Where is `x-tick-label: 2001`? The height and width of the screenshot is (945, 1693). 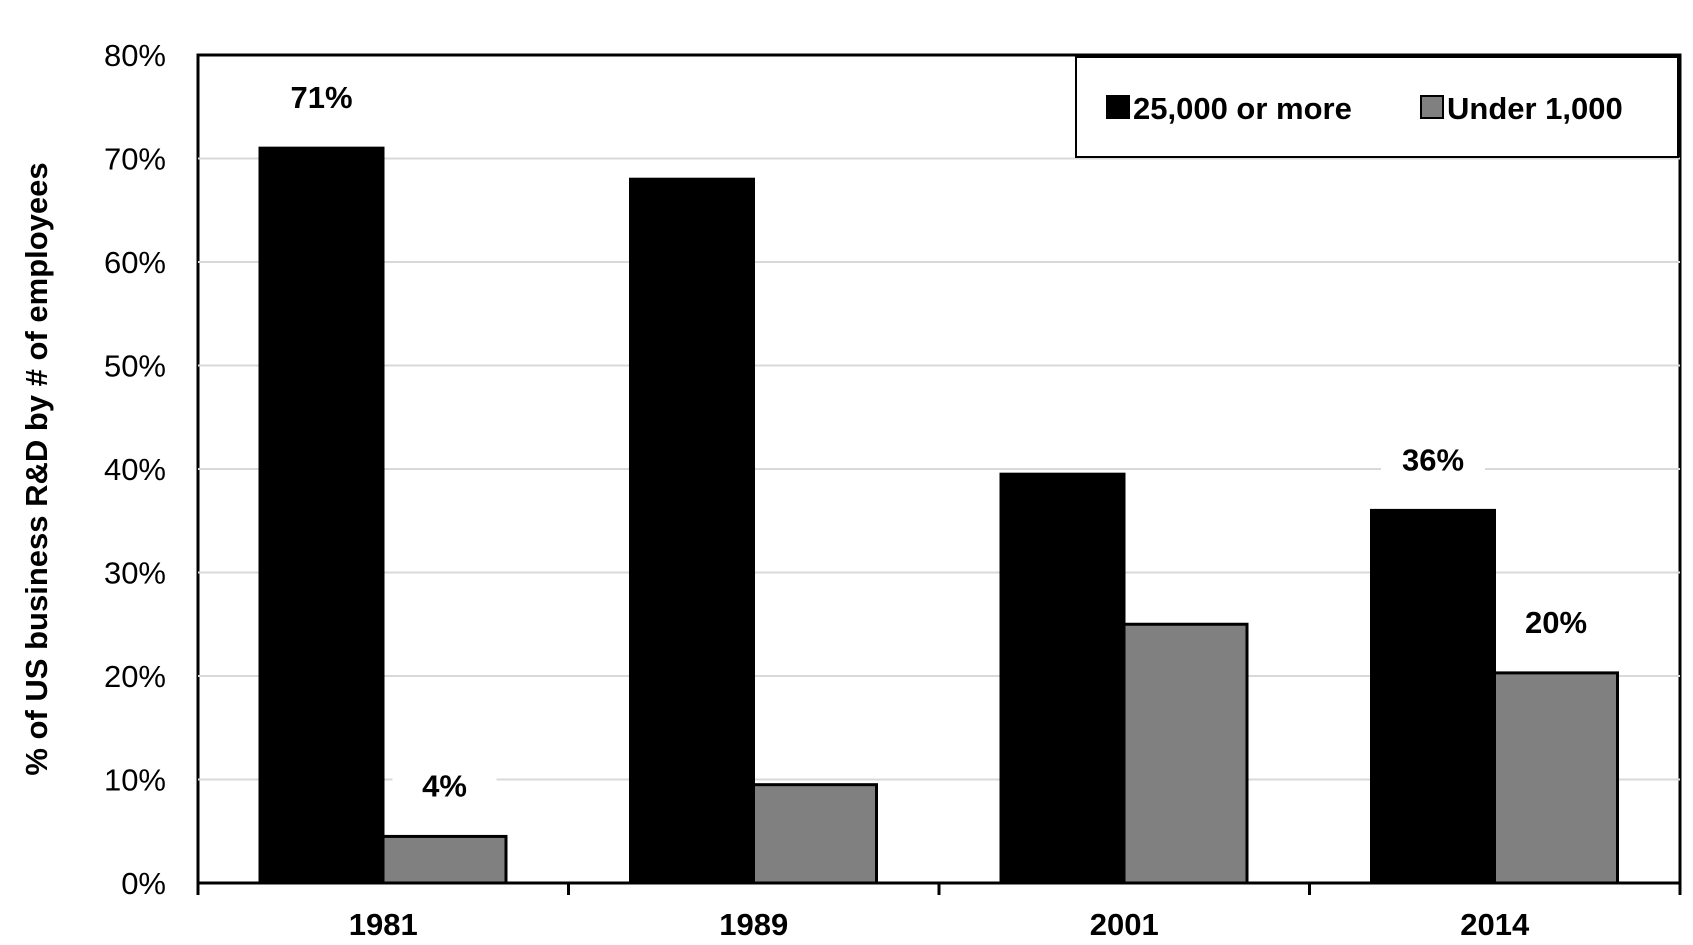 x-tick-label: 2001 is located at coordinates (1124, 924).